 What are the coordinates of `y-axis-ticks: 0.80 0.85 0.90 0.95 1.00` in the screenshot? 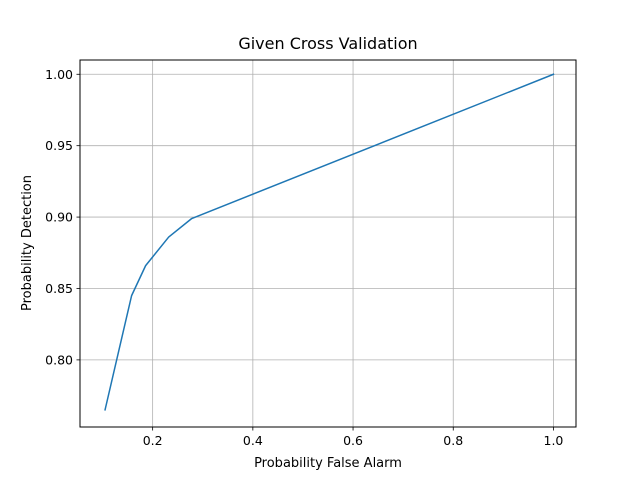 It's located at (62, 217).